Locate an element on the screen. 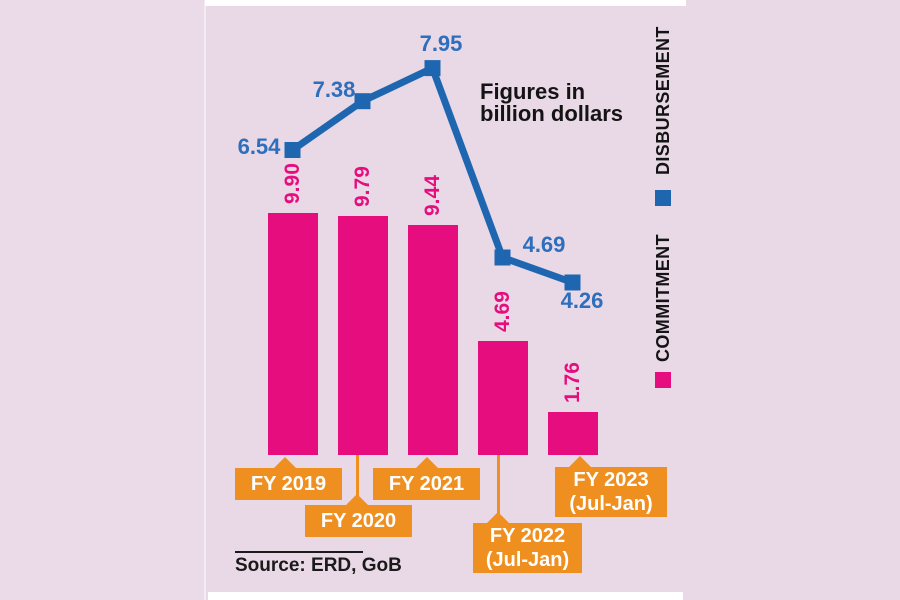 The height and width of the screenshot is (600, 900). category-box-fy-2020: FY 2020 is located at coordinates (358, 521).